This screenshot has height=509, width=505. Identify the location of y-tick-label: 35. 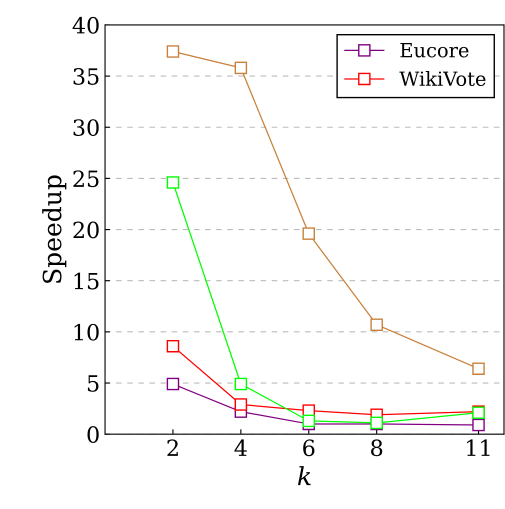
(86, 76).